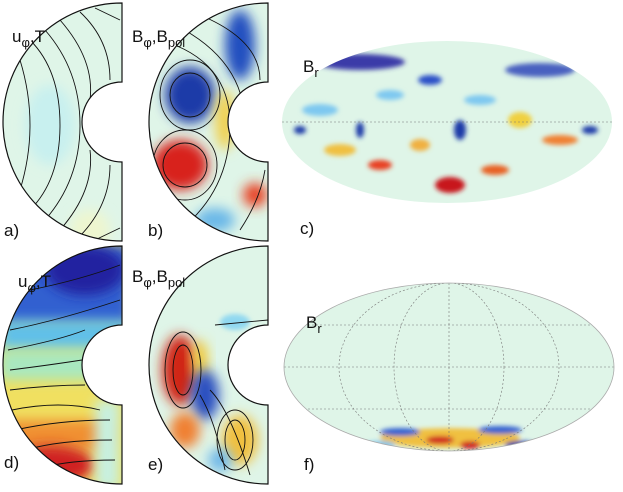 This screenshot has height=492, width=623. Describe the element at coordinates (11, 462) in the screenshot. I see `panel-label: d)` at that location.